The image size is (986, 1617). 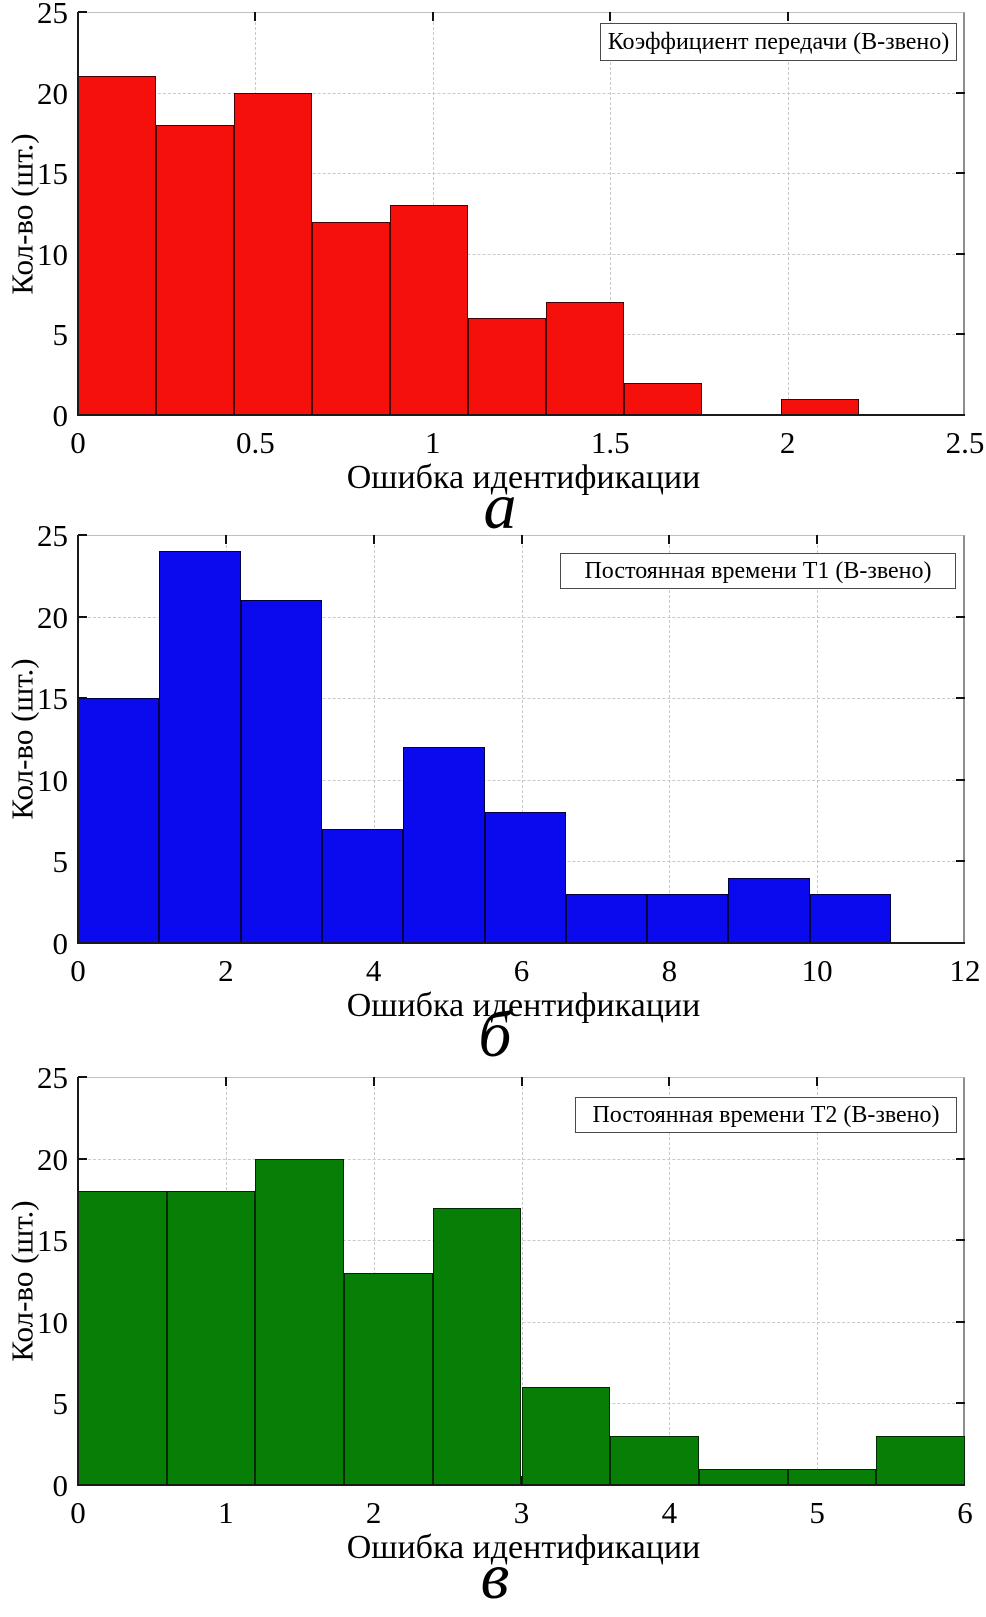 What do you see at coordinates (22, 213) in the screenshot?
I see `y-axis-title-a: Кол-во (шт.)` at bounding box center [22, 213].